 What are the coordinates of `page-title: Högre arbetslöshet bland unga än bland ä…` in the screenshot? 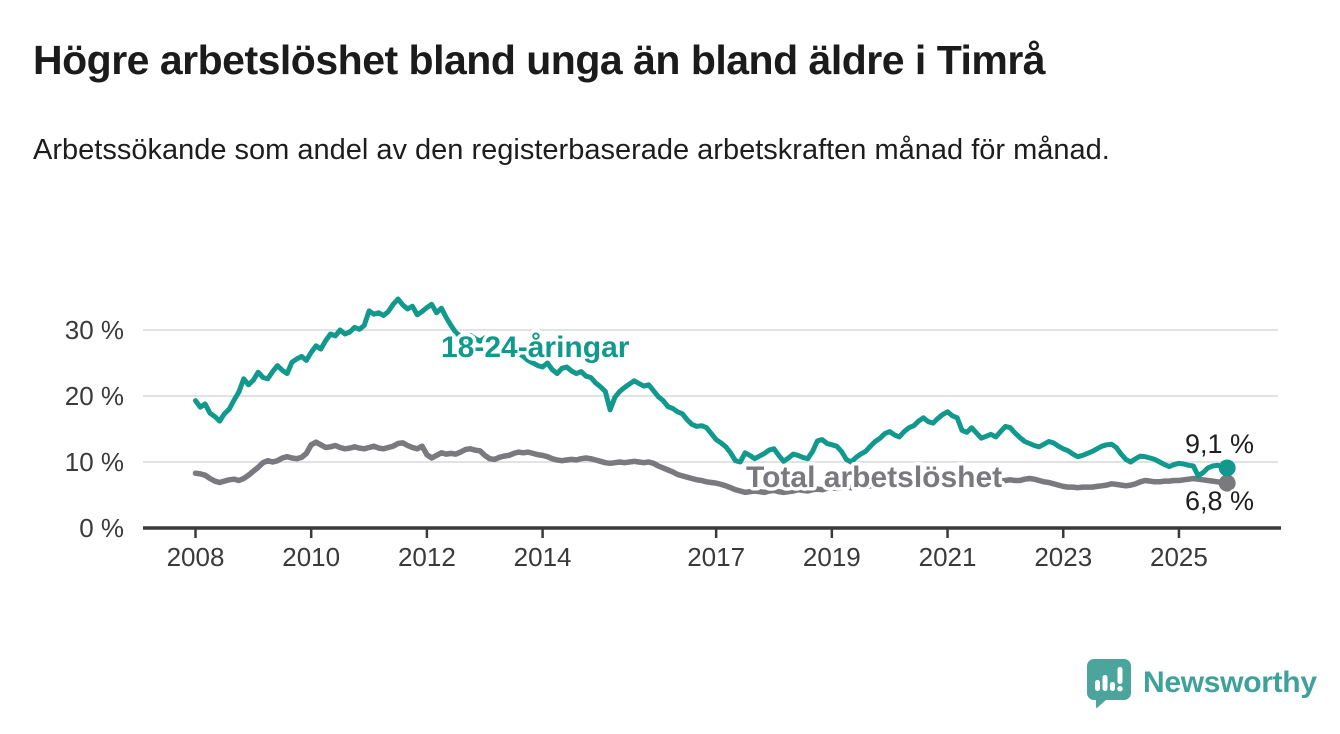 It's located at (539, 60).